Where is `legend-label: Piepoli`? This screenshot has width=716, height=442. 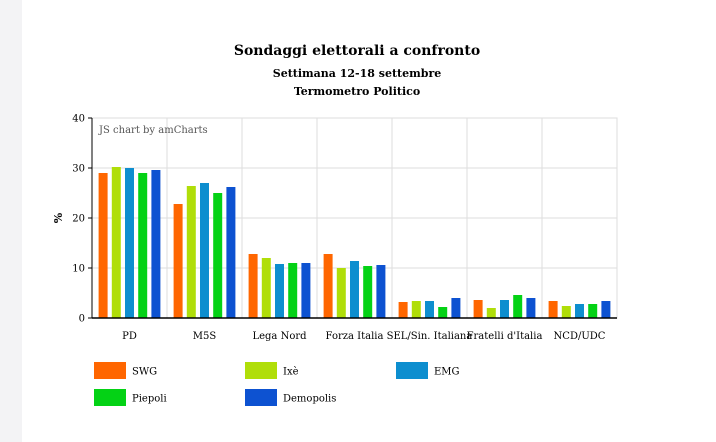
legend-label: Piepoli is located at coordinates (149, 399).